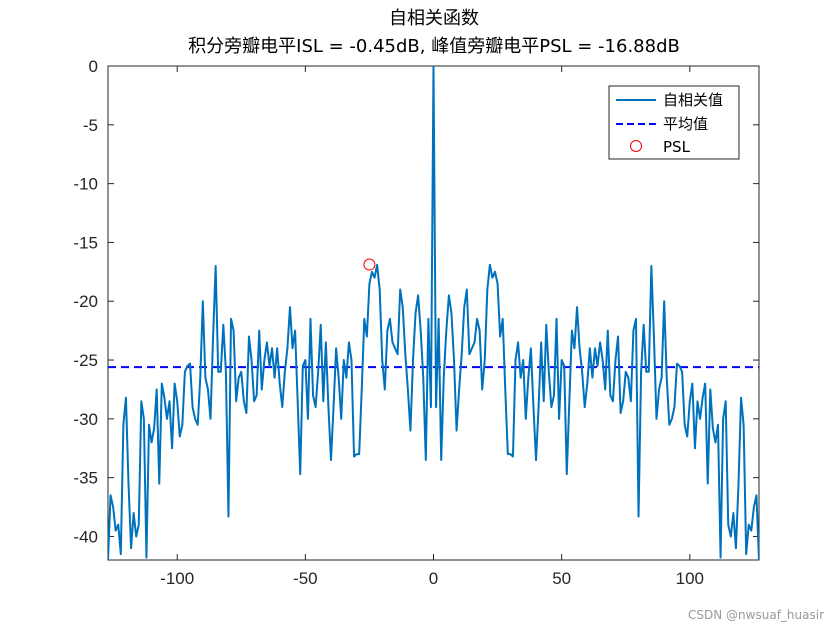 Image resolution: width=840 pixels, height=630 pixels. I want to click on y-tick-label: -5, so click(90, 125).